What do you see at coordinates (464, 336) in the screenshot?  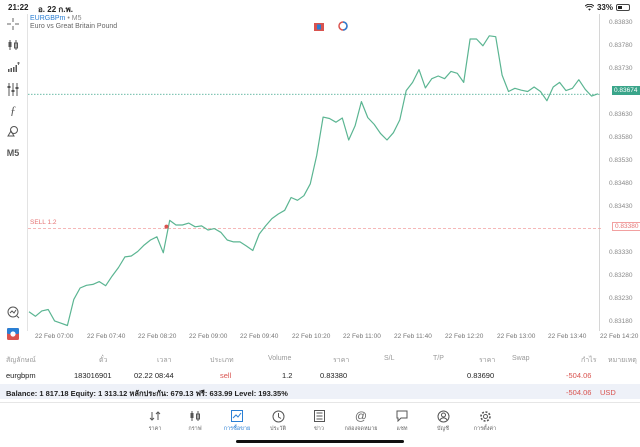 I see `time-tick: 22 Feb 12:20` at bounding box center [464, 336].